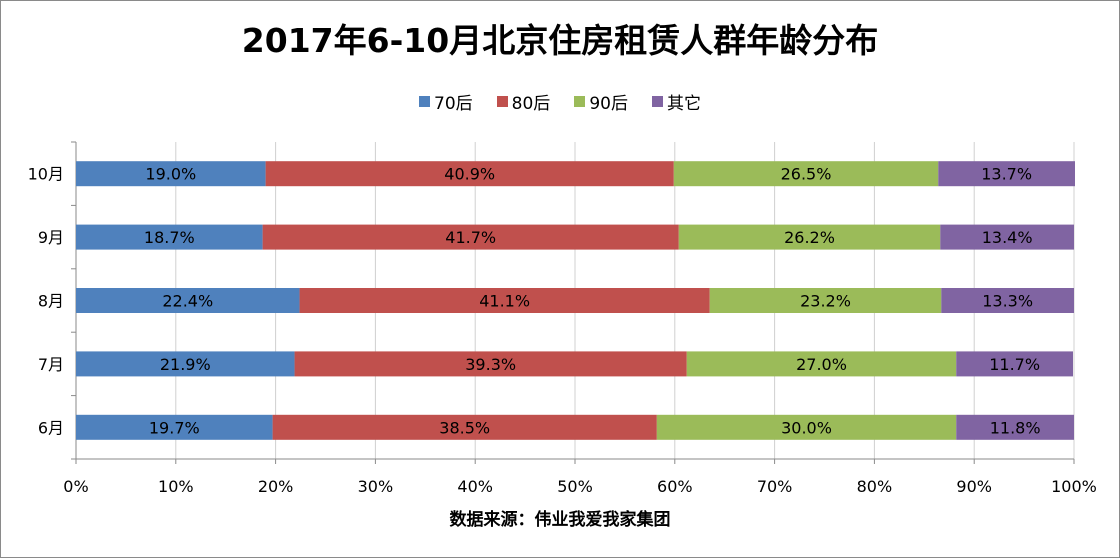 This screenshot has width=1120, height=558. Describe the element at coordinates (276, 486) in the screenshot. I see `x-tick-label: 20%` at that location.